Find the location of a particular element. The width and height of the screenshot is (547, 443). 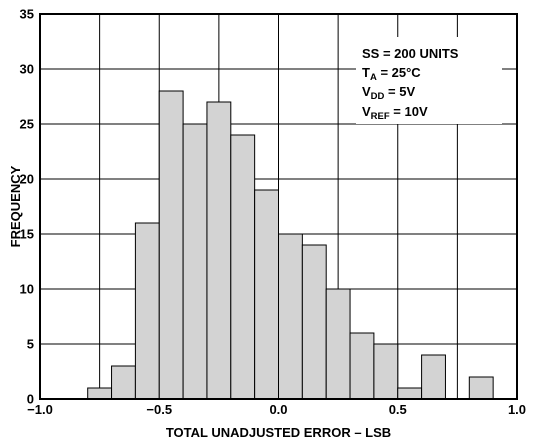

x-tick-label: −1.0 is located at coordinates (40, 409).